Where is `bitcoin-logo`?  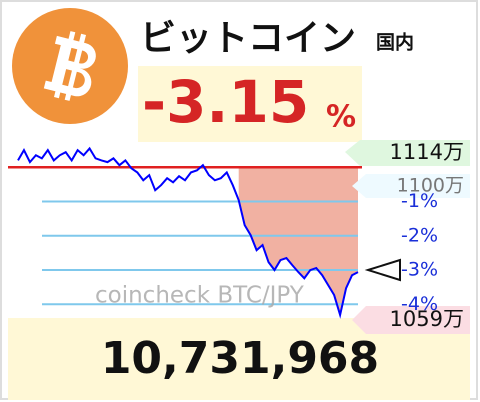
bitcoin-logo is located at coordinates (70, 66).